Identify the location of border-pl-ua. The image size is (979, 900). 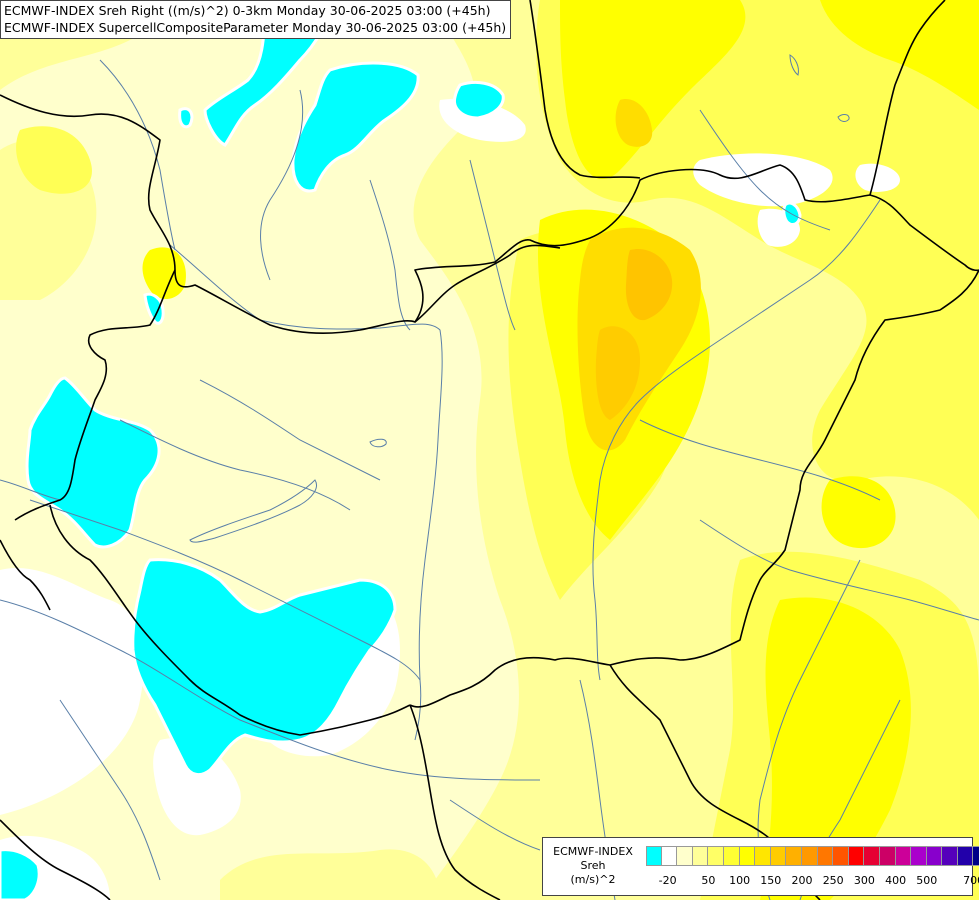
(907, 98).